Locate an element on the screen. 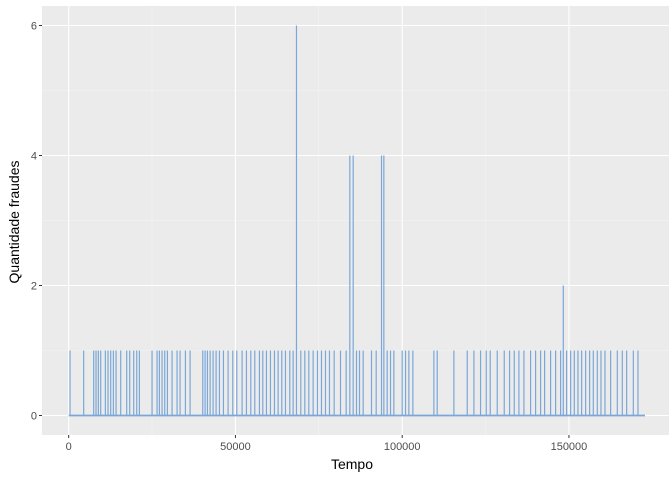  y-axis-ticks: 0 2 4 6 is located at coordinates (36, 222).